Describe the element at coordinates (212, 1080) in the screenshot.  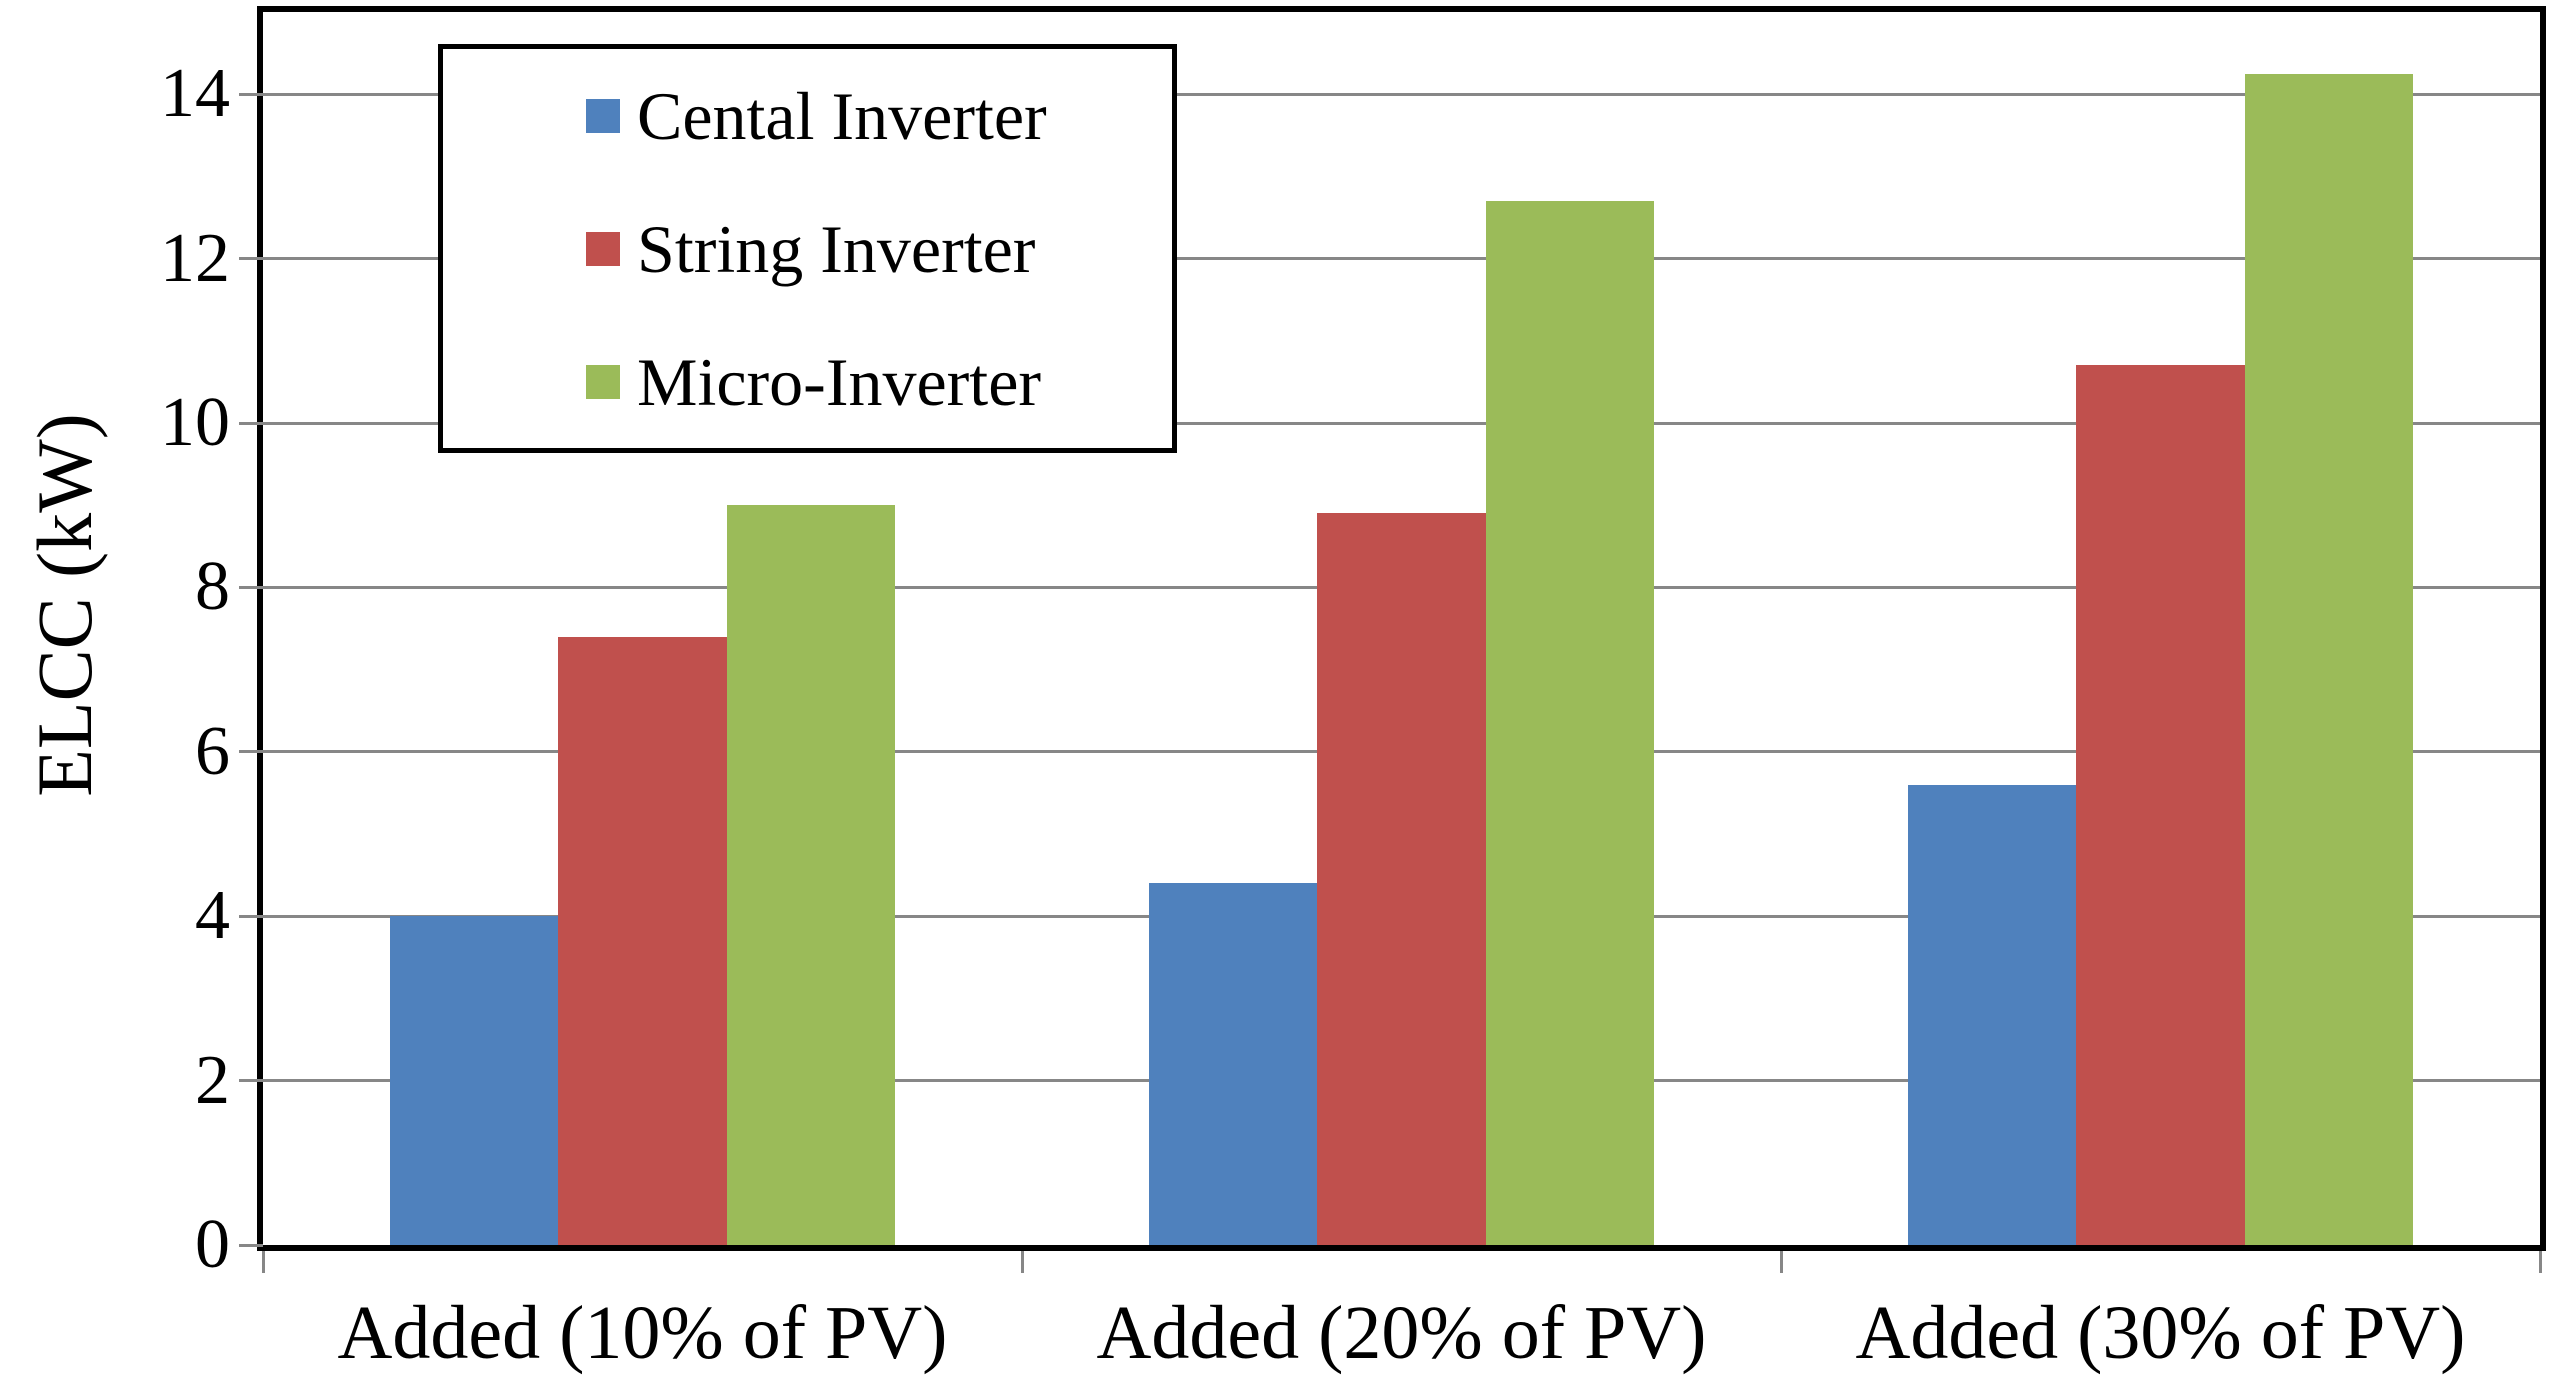
I see `y-tick-label: 2` at that location.